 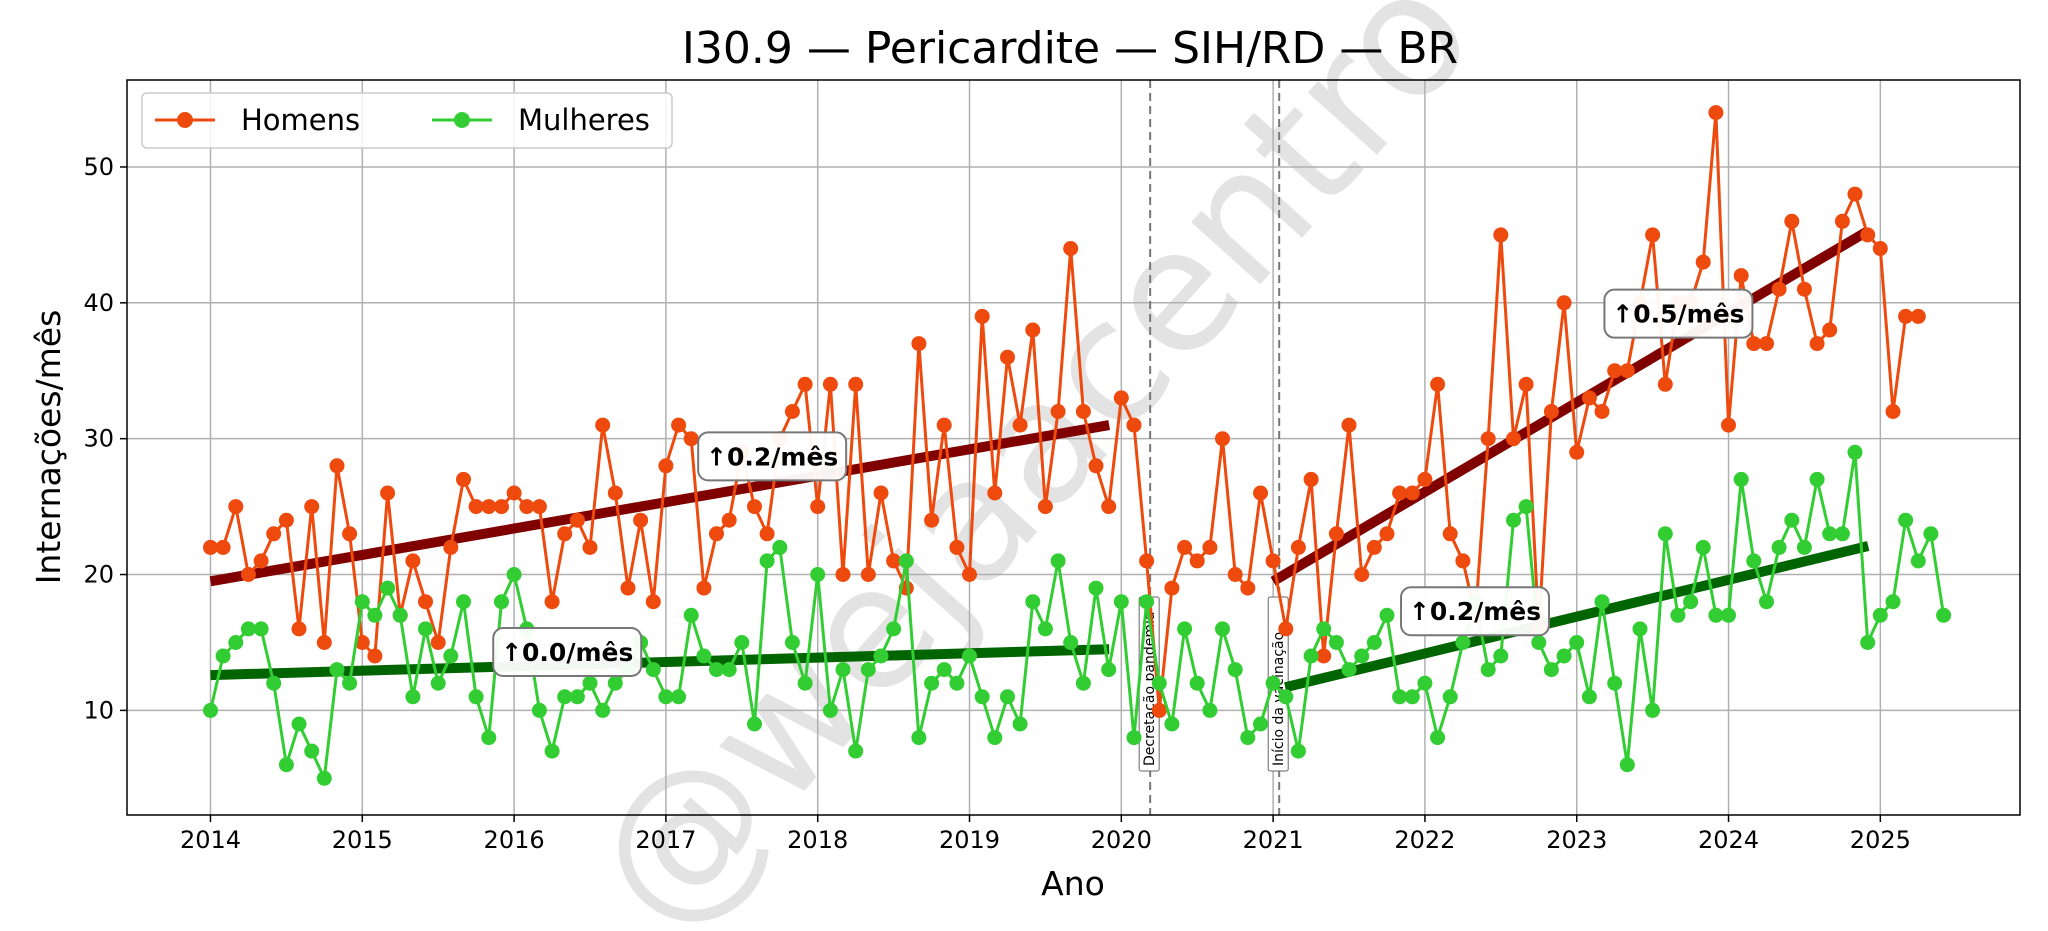 I want to click on trend-annotation: ↑0.0/mês, so click(x=567, y=651).